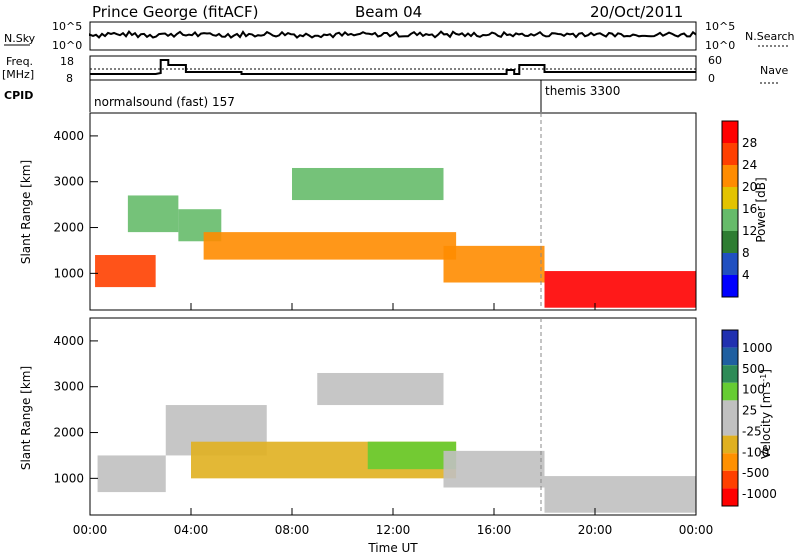  I want to click on velocity-colorbar-label: Velocity [m s-1], so click(766, 414).